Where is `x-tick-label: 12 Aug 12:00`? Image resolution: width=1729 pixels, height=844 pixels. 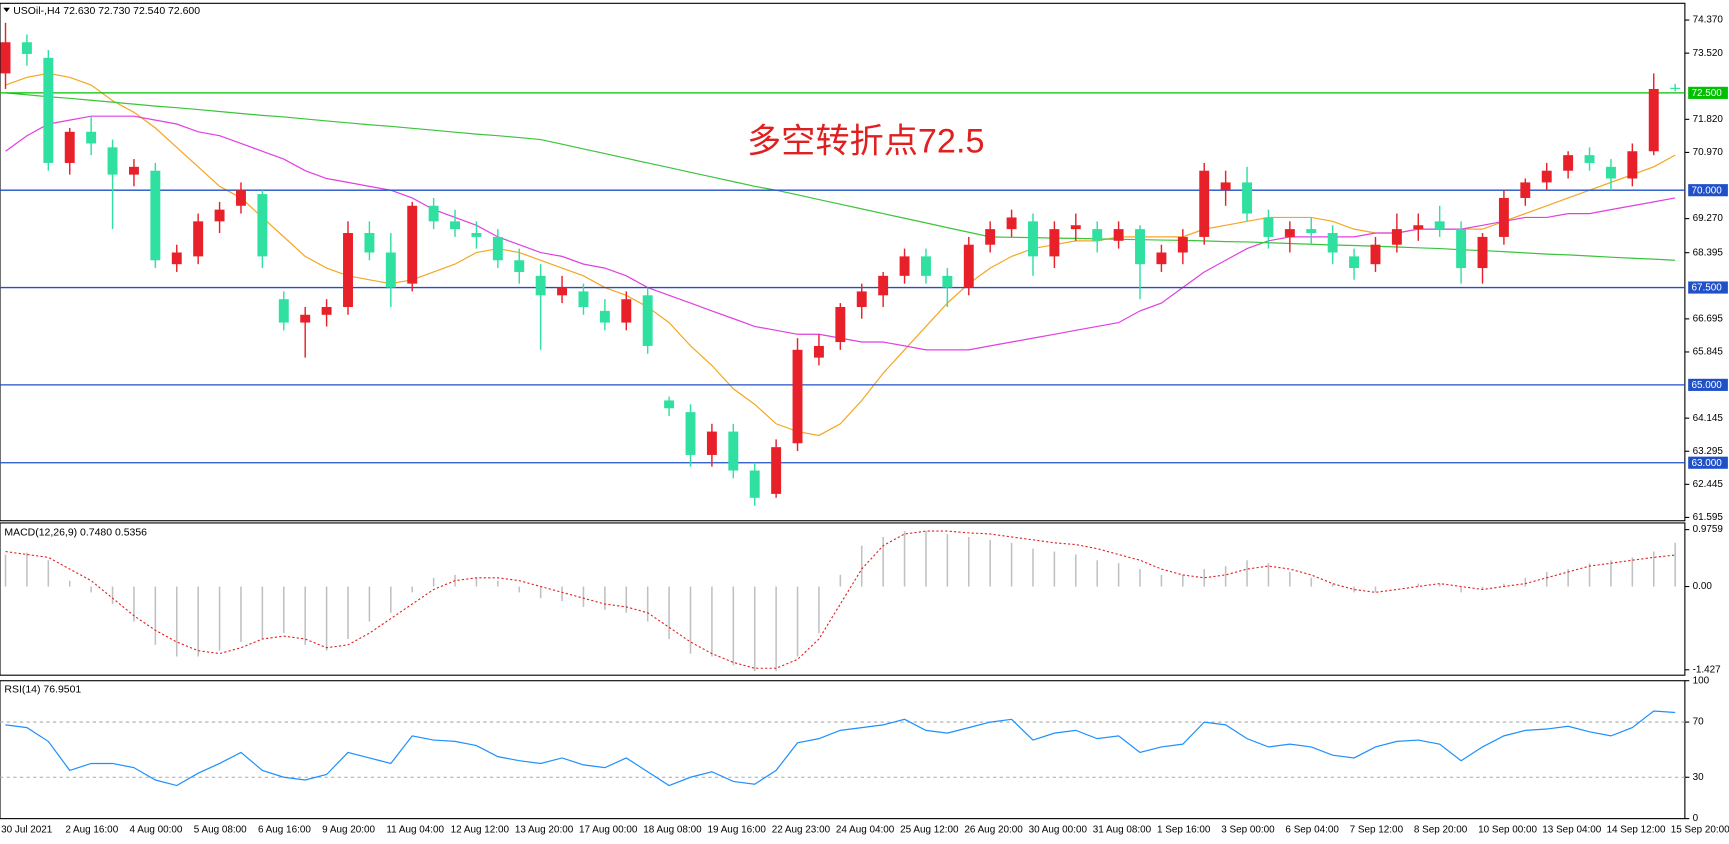 x-tick-label: 12 Aug 12:00 is located at coordinates (480, 829).